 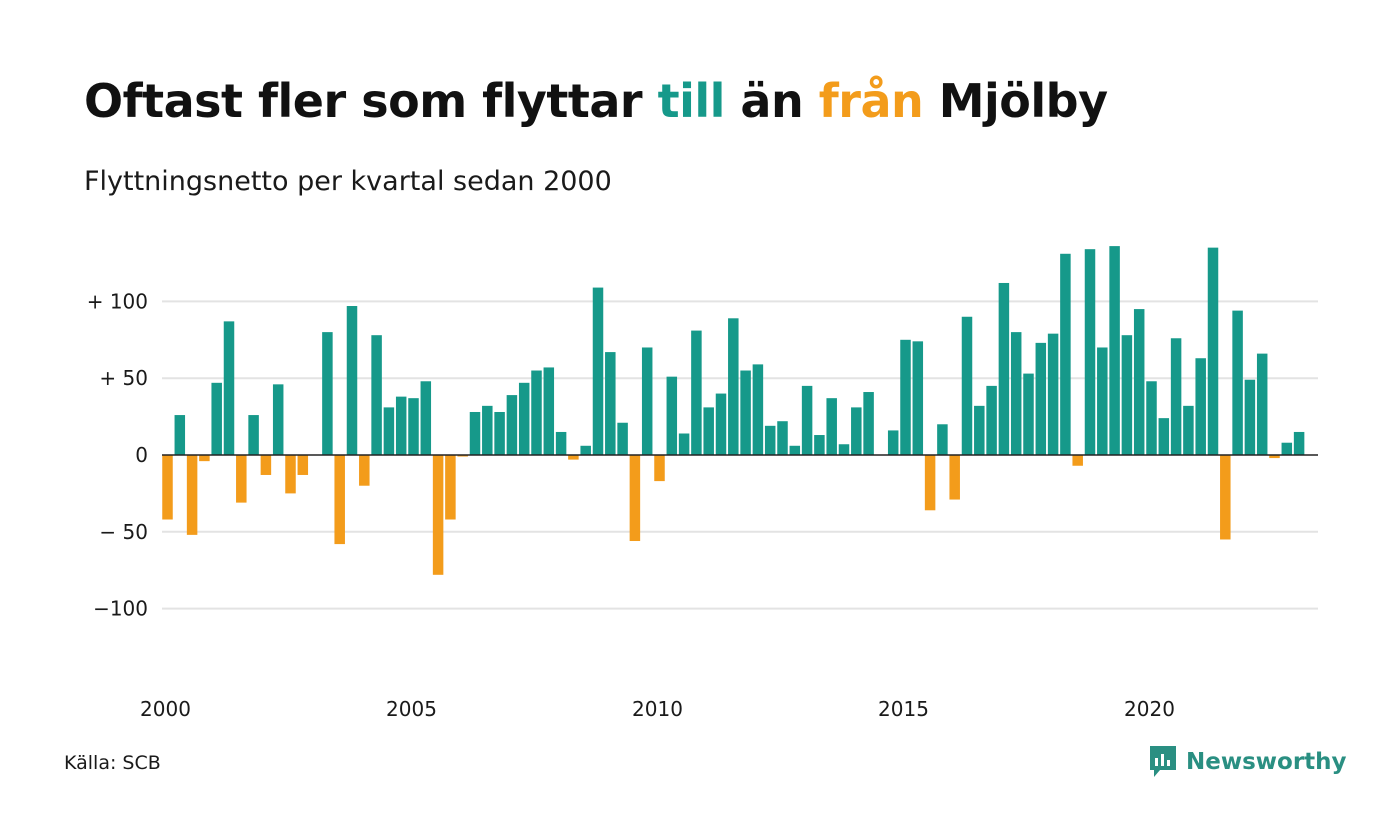 I want to click on newsworthy-logo: Newsworthy, so click(x=1247, y=762).